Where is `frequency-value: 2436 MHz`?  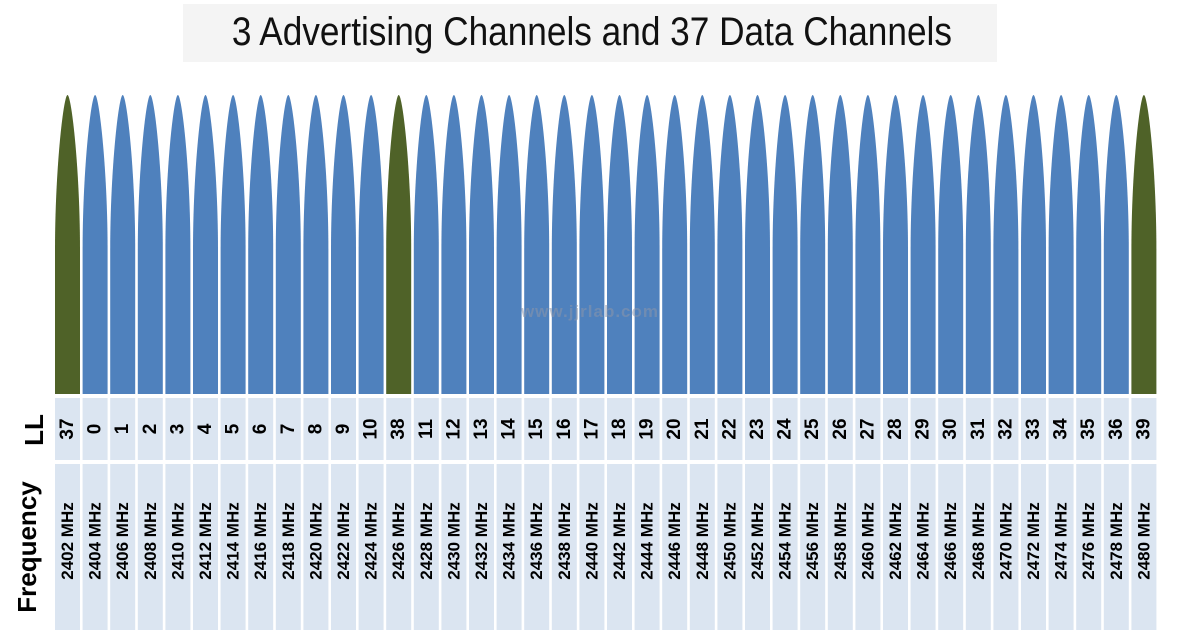
frequency-value: 2436 MHz is located at coordinates (536, 540).